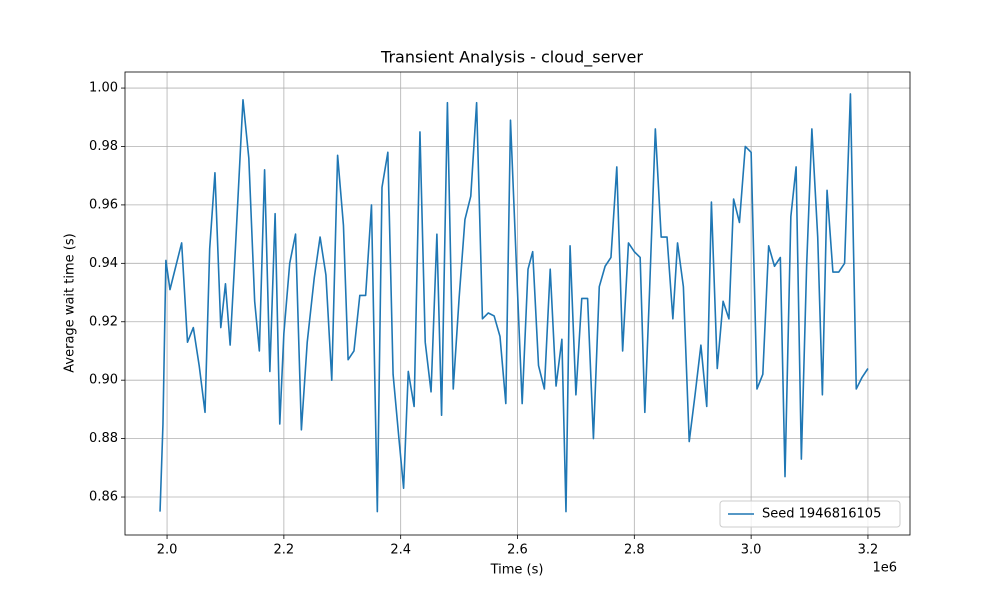 Image resolution: width=1000 pixels, height=600 pixels. I want to click on x-tick-label: 2.0, so click(167, 550).